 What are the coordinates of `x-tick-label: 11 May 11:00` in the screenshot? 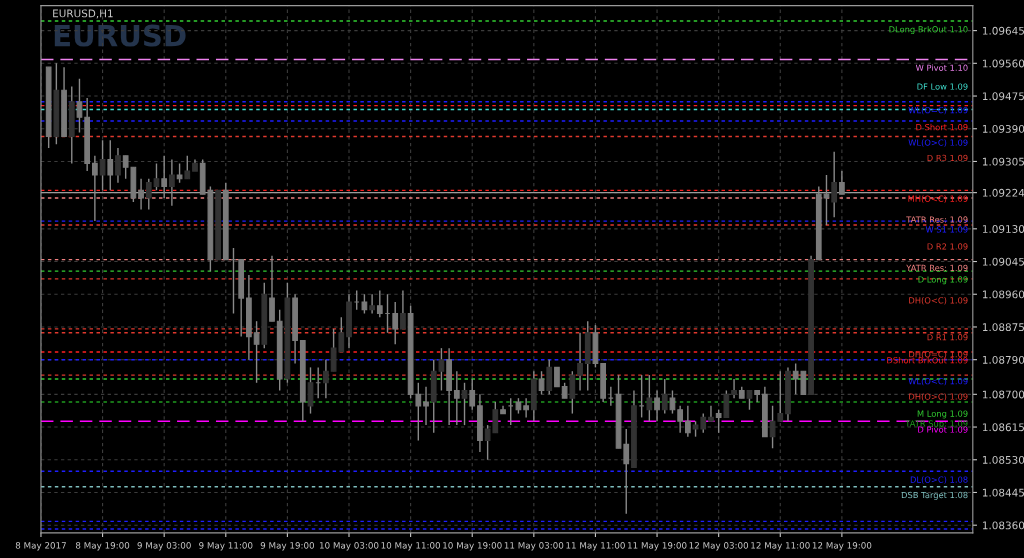 It's located at (595, 546).